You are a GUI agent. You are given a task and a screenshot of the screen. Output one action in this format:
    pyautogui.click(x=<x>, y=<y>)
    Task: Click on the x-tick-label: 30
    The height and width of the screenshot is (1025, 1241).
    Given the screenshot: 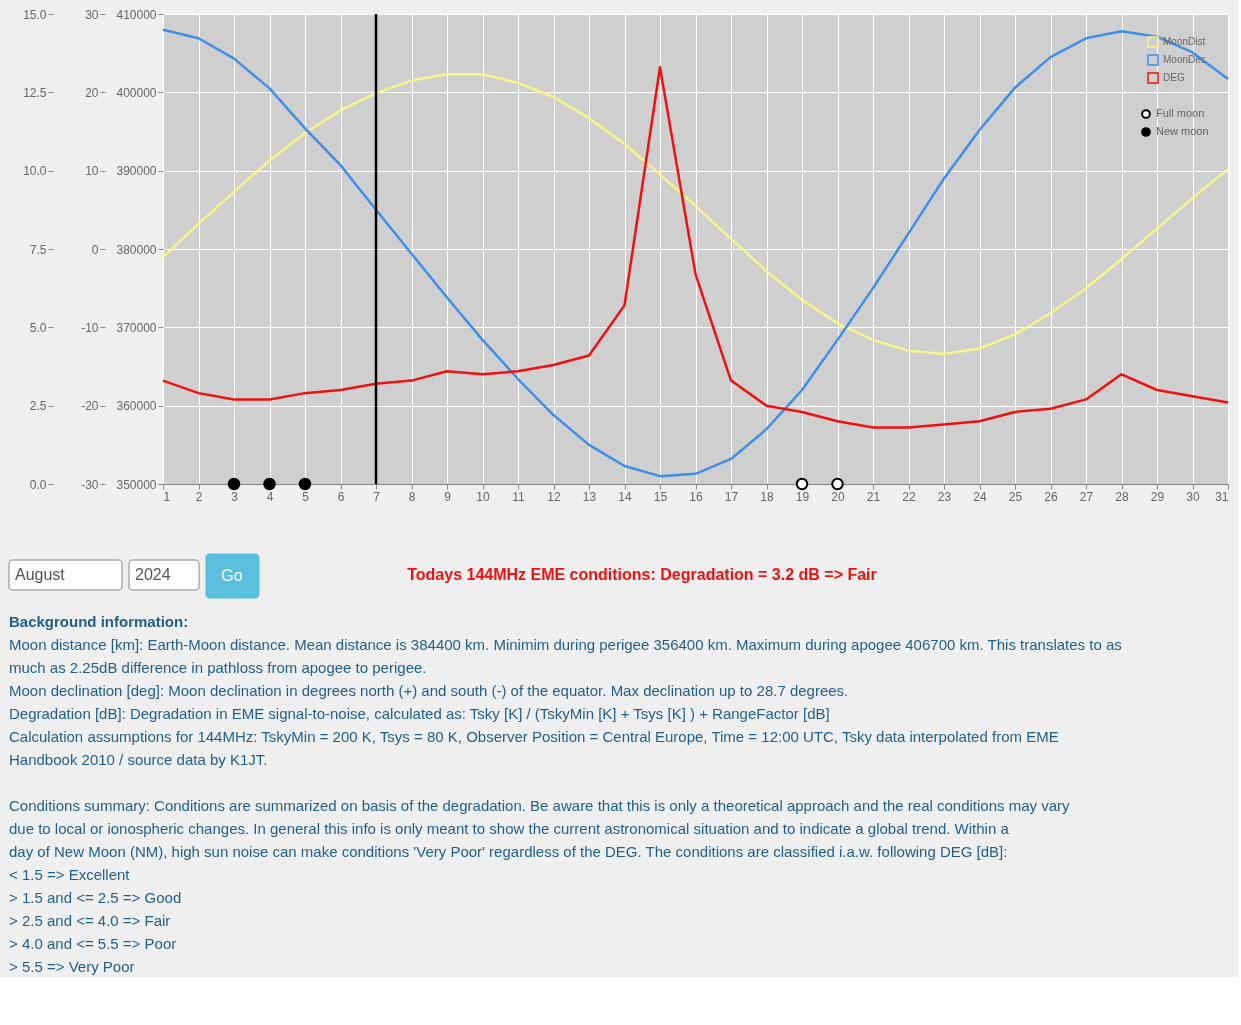 What is the action you would take?
    pyautogui.click(x=1193, y=496)
    